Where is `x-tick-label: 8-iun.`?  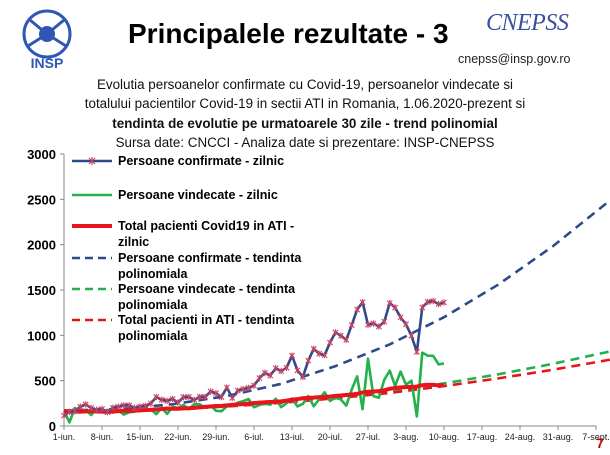 x-tick-label: 8-iun. is located at coordinates (102, 437).